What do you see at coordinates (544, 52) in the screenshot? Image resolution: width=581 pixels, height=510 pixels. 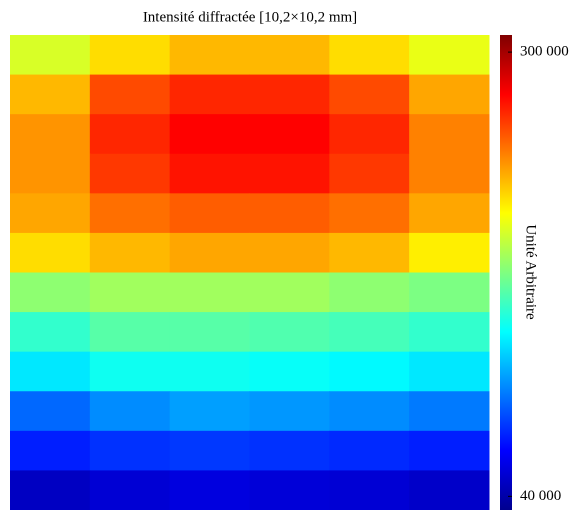 I see `colorbar-tick-label: 300 000` at bounding box center [544, 52].